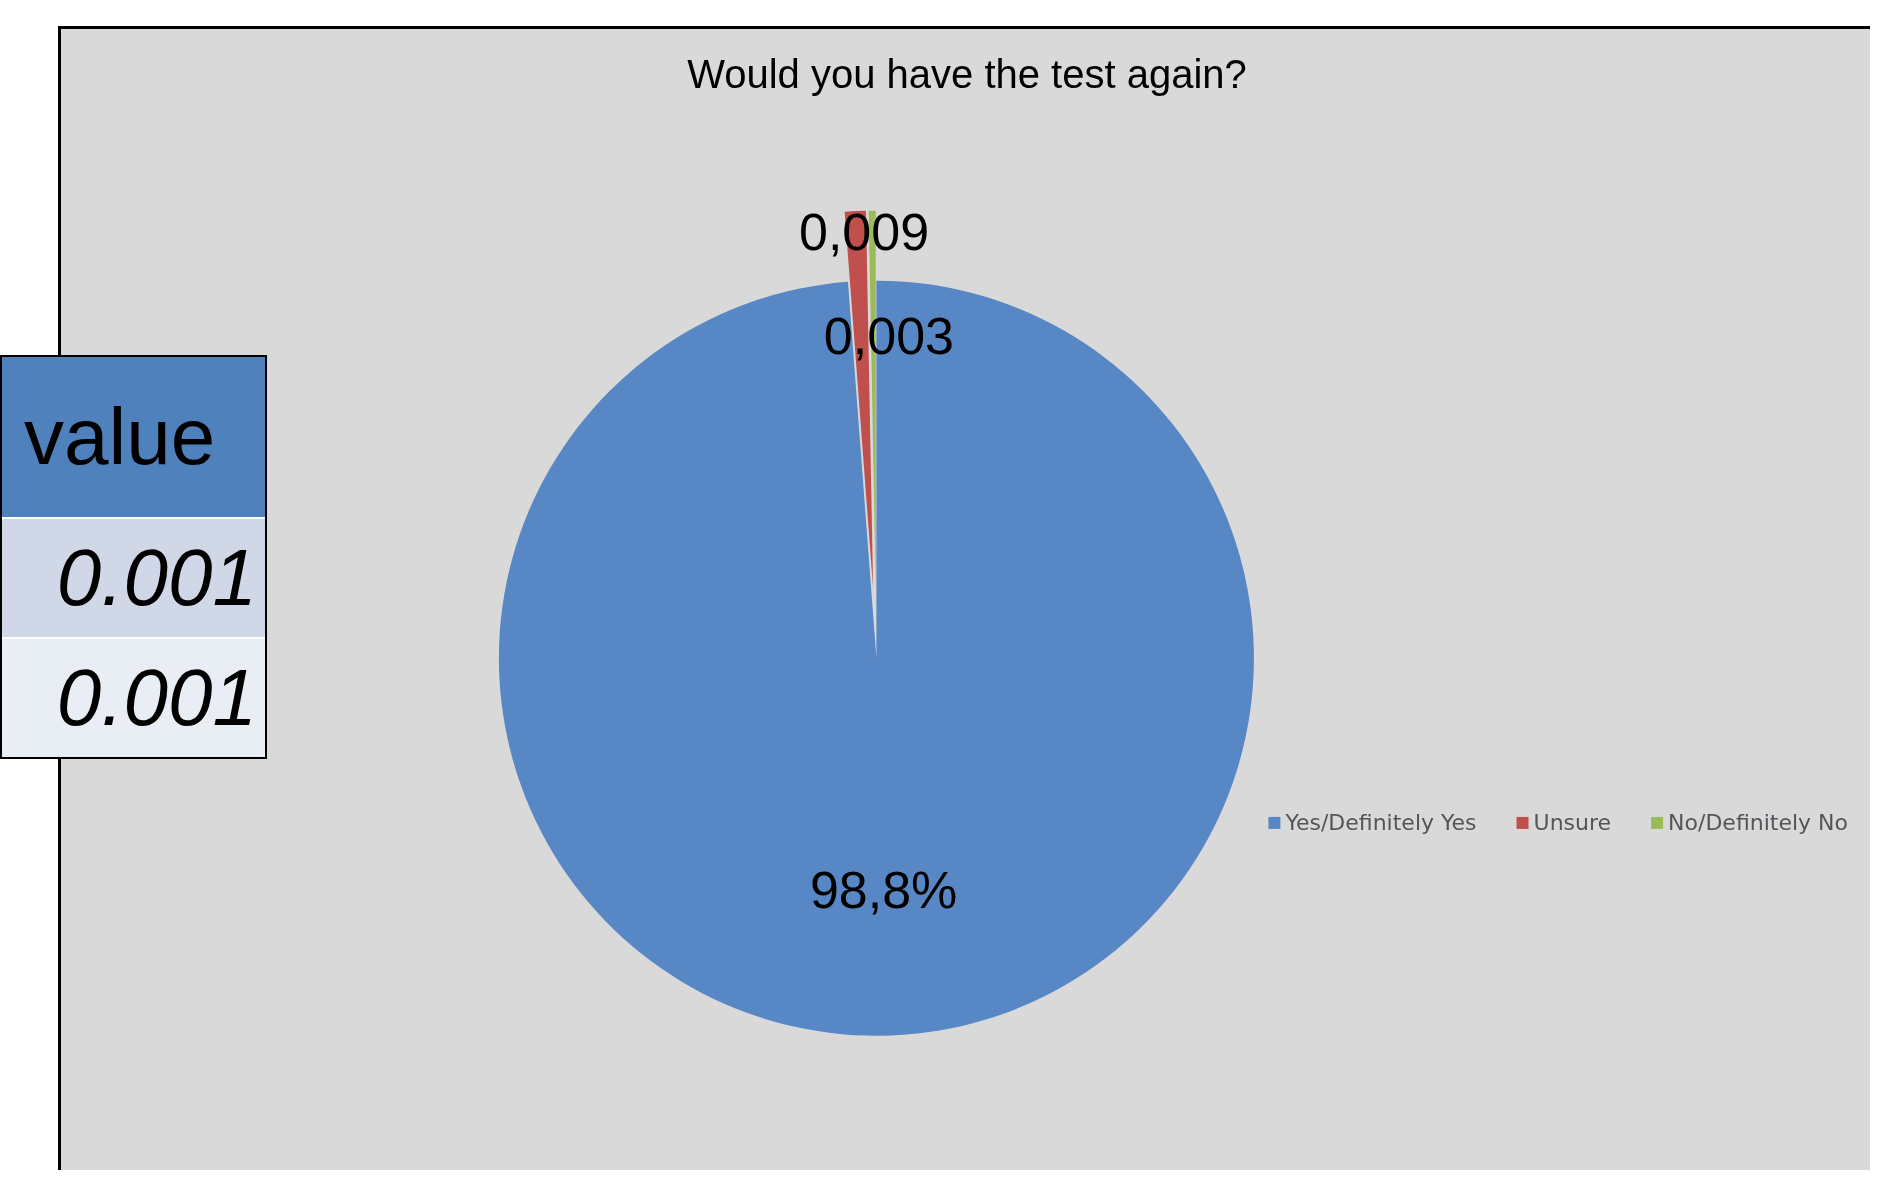 The width and height of the screenshot is (1878, 1178). What do you see at coordinates (967, 74) in the screenshot?
I see `chart-title: Would you have the test again?` at bounding box center [967, 74].